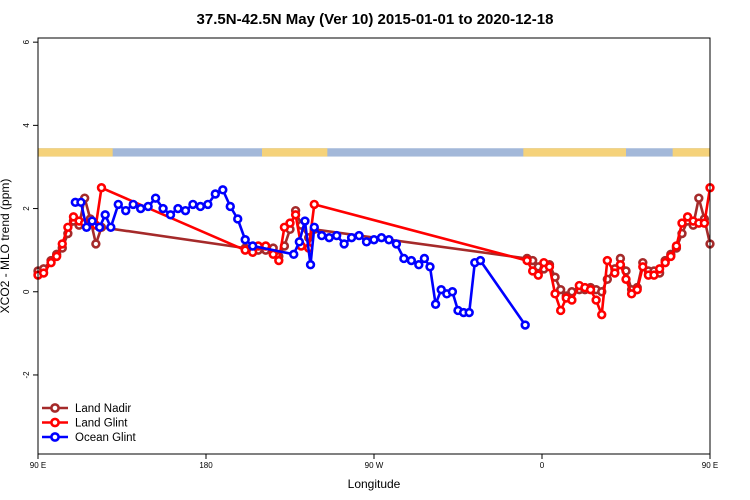 Image resolution: width=750 pixels, height=500 pixels. Describe the element at coordinates (374, 484) in the screenshot. I see `x-axis-label: Longitude` at that location.